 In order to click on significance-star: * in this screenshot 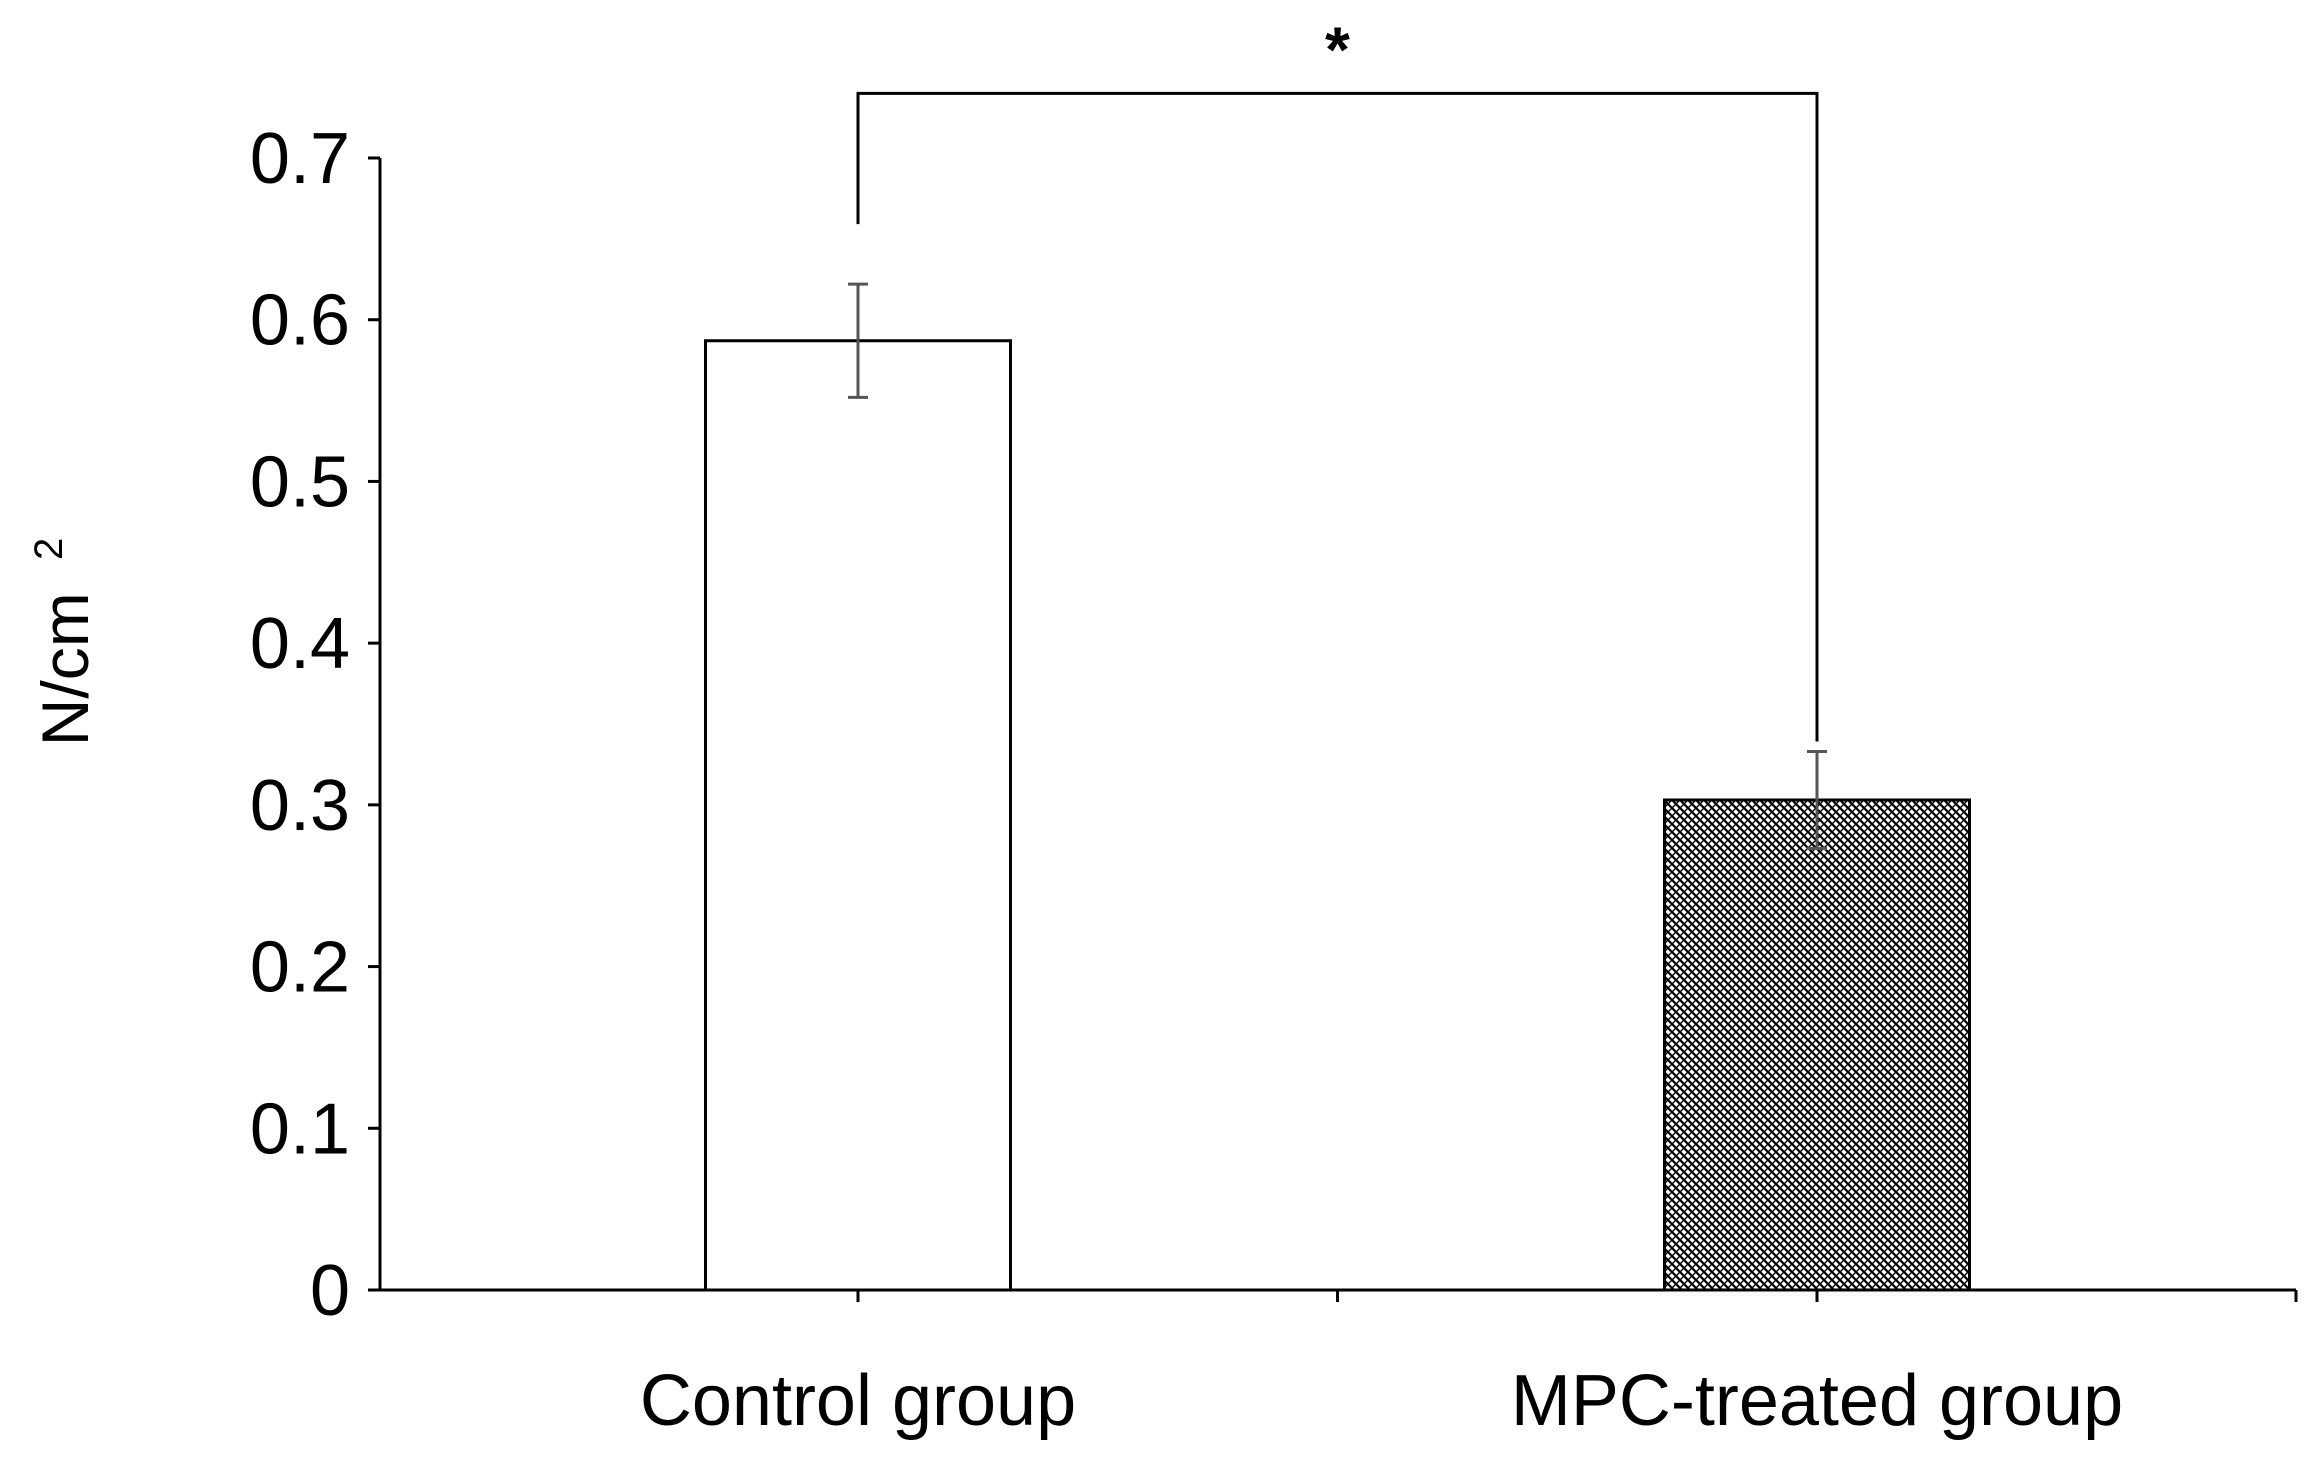, I will do `click(1337, 49)`.